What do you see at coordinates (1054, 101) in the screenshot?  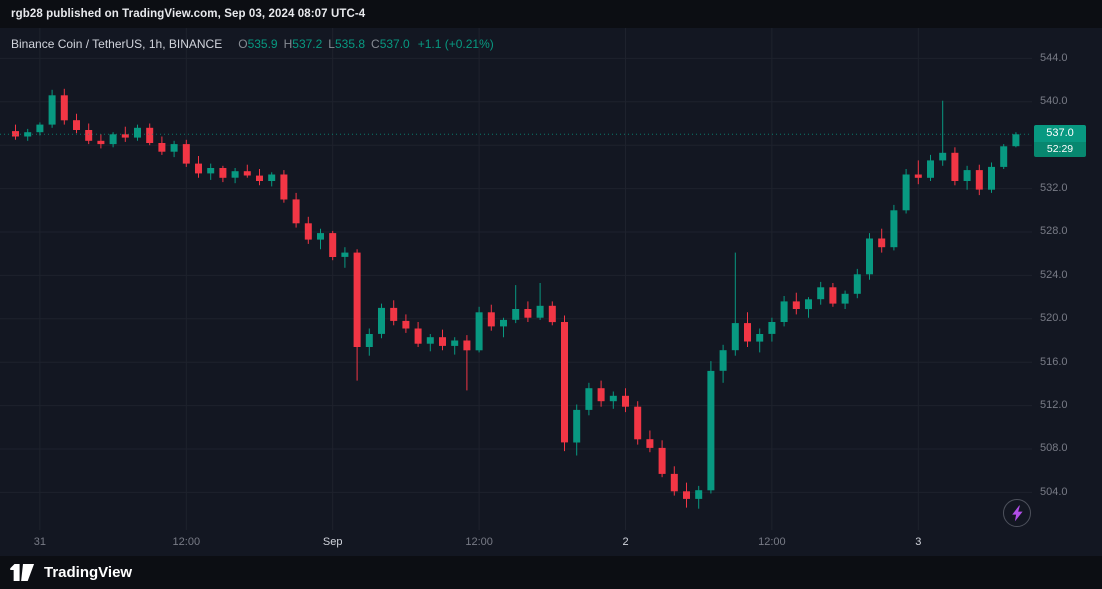 I see `price-axis-label: 540.0` at bounding box center [1054, 101].